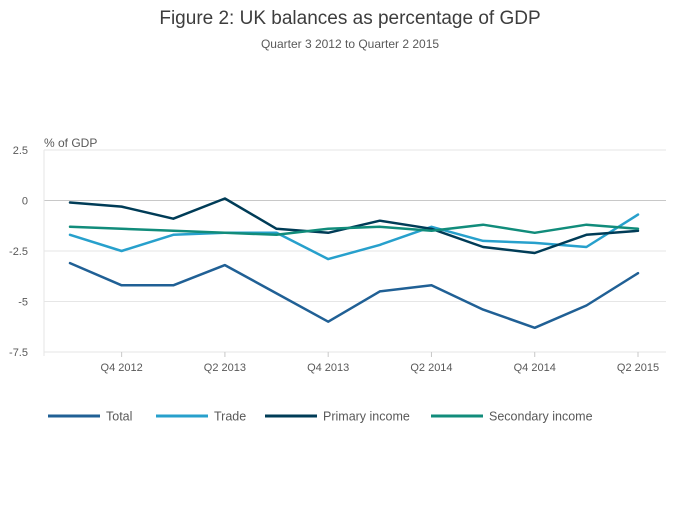 The height and width of the screenshot is (507, 700). Describe the element at coordinates (354, 295) in the screenshot. I see `series-line-total` at that location.